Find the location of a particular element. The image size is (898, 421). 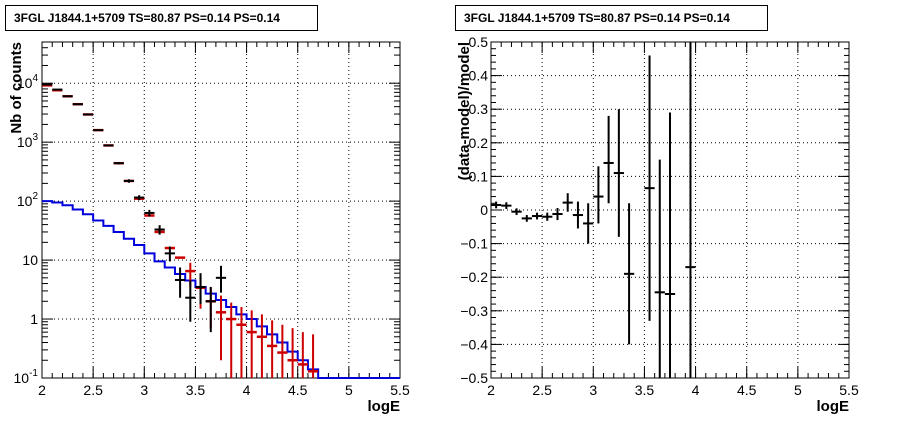

y-tick-label: 0.4 is located at coordinates (479, 76).